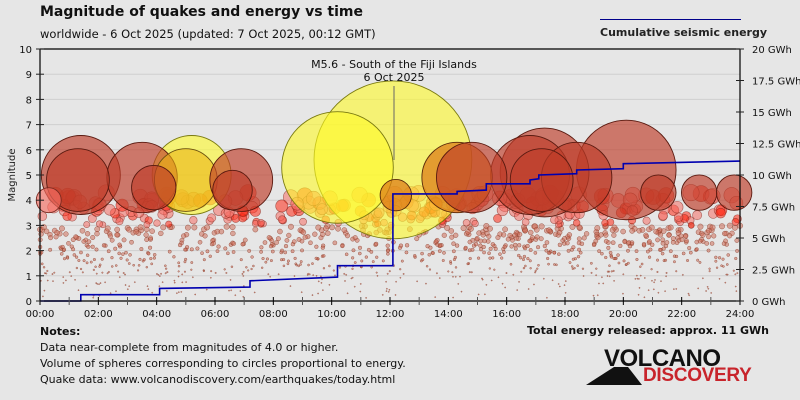 The height and width of the screenshot is (400, 800). Describe the element at coordinates (773, 271) in the screenshot. I see `y2-tick-label: 2.5 GWh` at that location.